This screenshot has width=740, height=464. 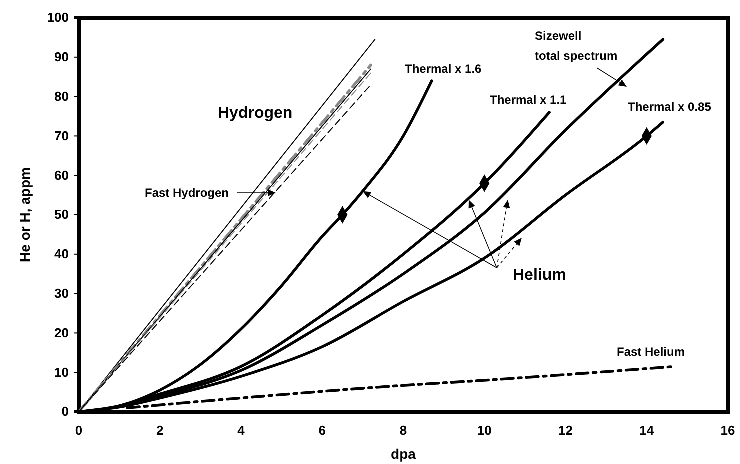 I want to click on series-label: Sizewell total spectrum, so click(x=576, y=46).